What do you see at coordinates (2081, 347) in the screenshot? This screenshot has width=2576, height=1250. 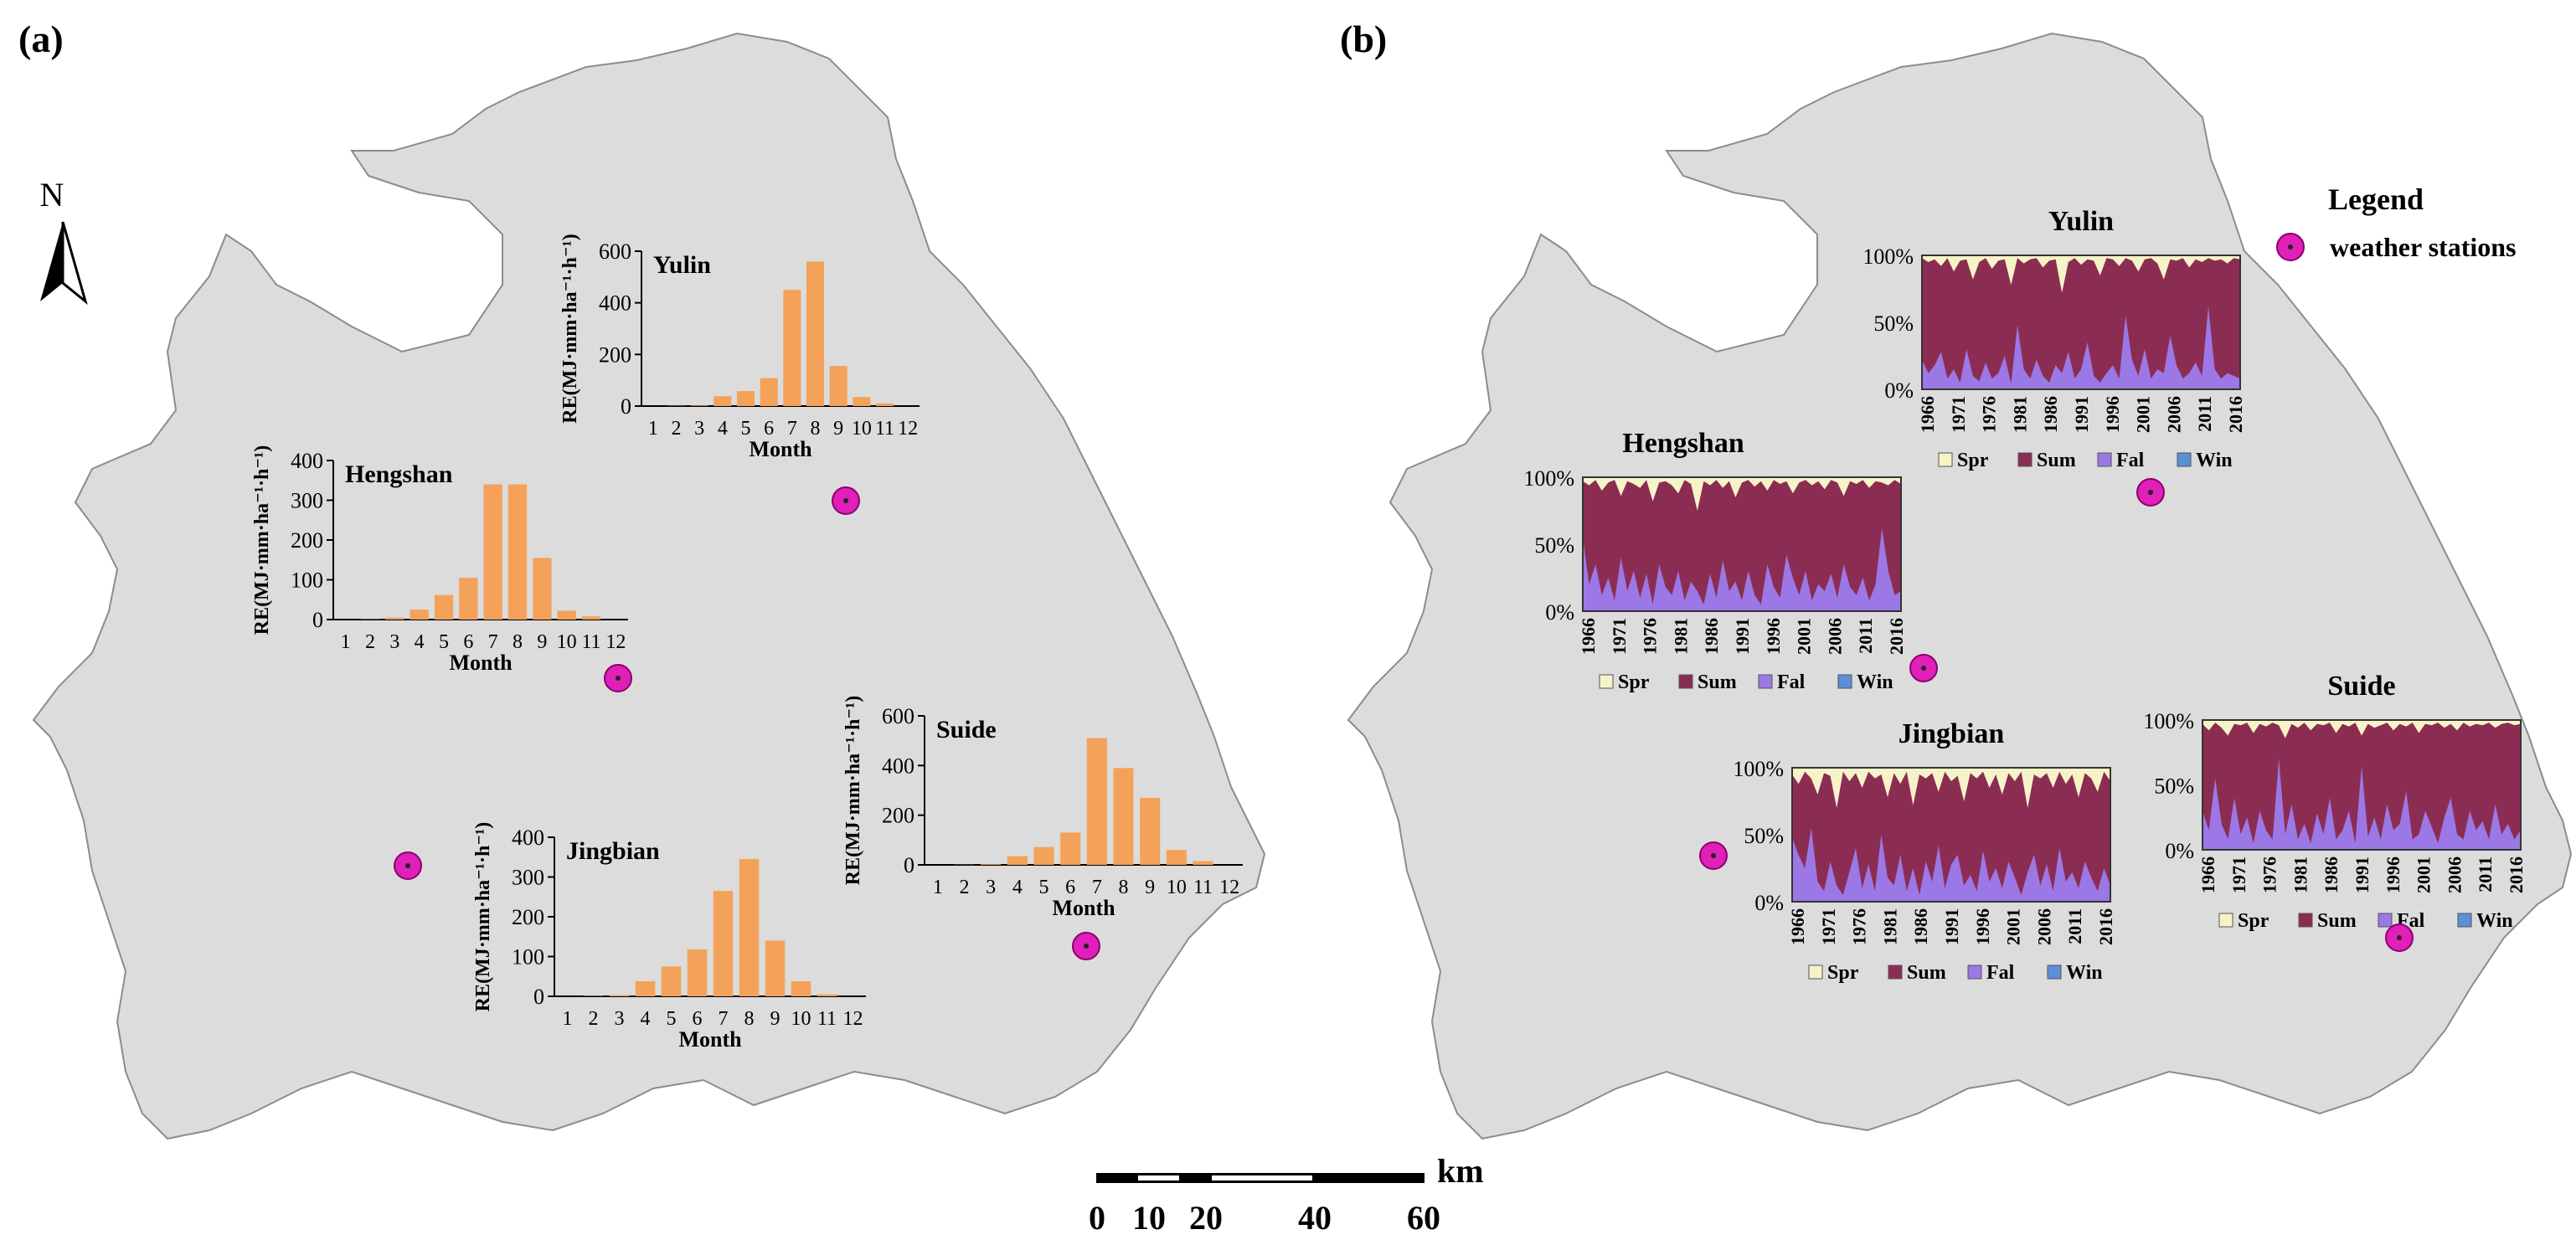 I see `area-fal-yulin` at bounding box center [2081, 347].